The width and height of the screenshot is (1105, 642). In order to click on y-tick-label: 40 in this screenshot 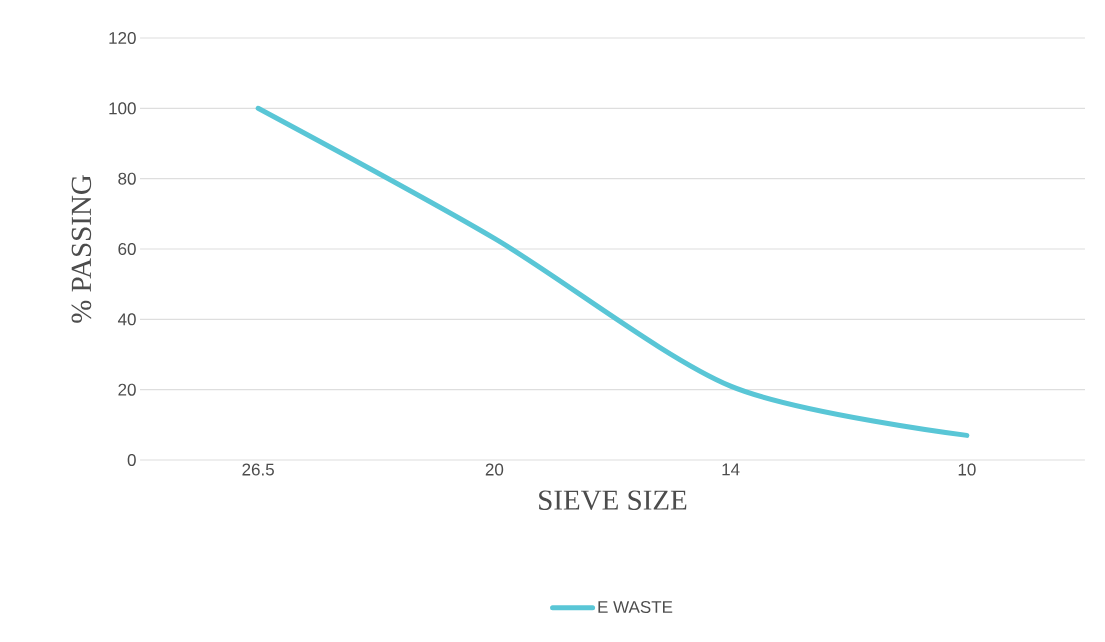, I will do `click(126, 319)`.